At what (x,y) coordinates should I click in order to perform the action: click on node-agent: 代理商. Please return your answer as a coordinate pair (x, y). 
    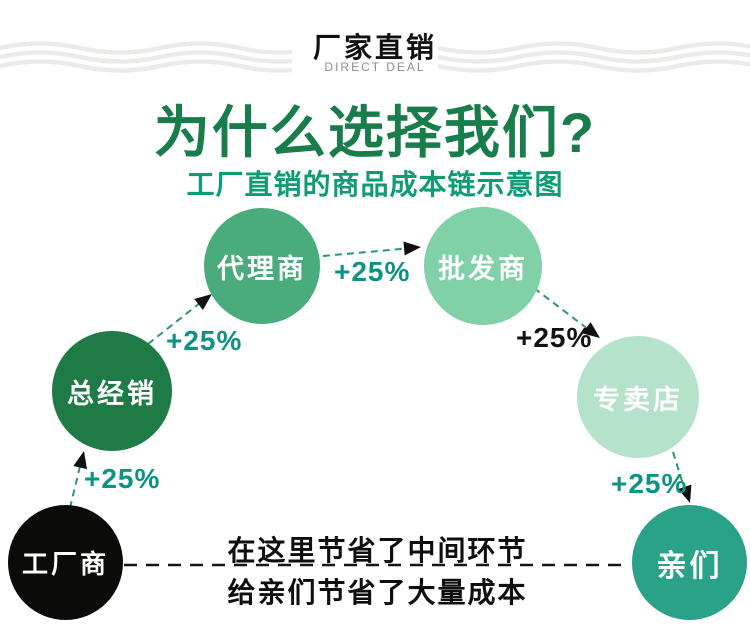
    Looking at the image, I should click on (262, 266).